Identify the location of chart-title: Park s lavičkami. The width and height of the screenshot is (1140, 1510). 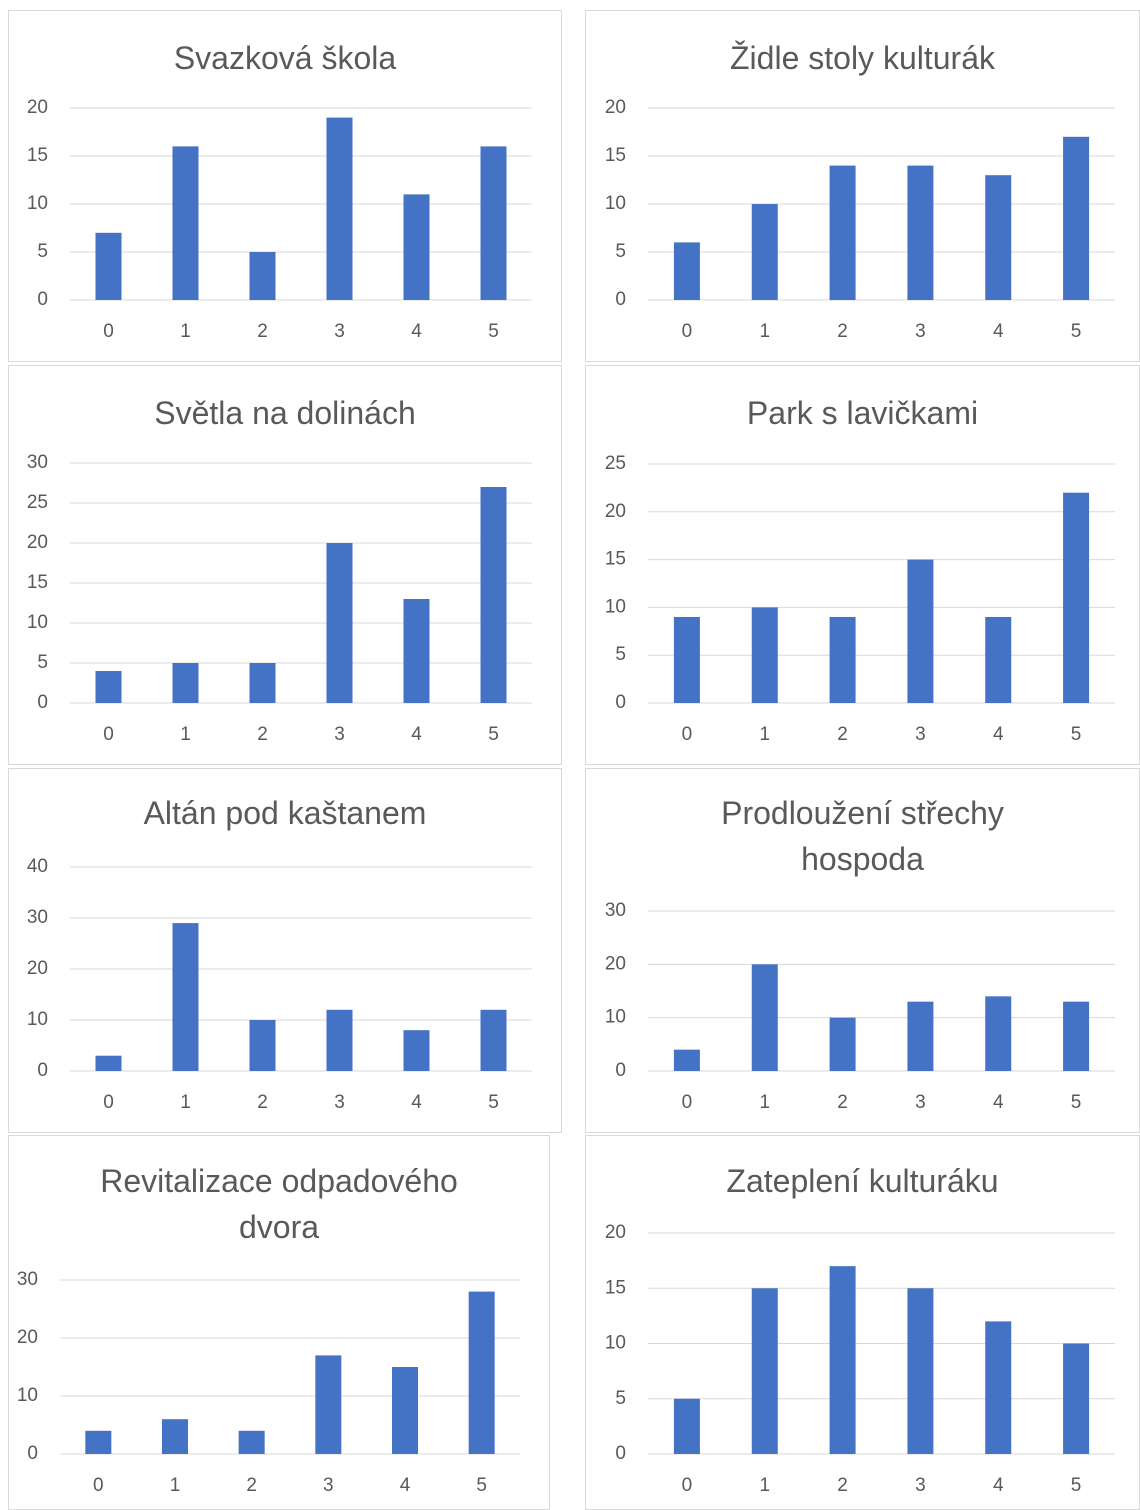
(862, 413).